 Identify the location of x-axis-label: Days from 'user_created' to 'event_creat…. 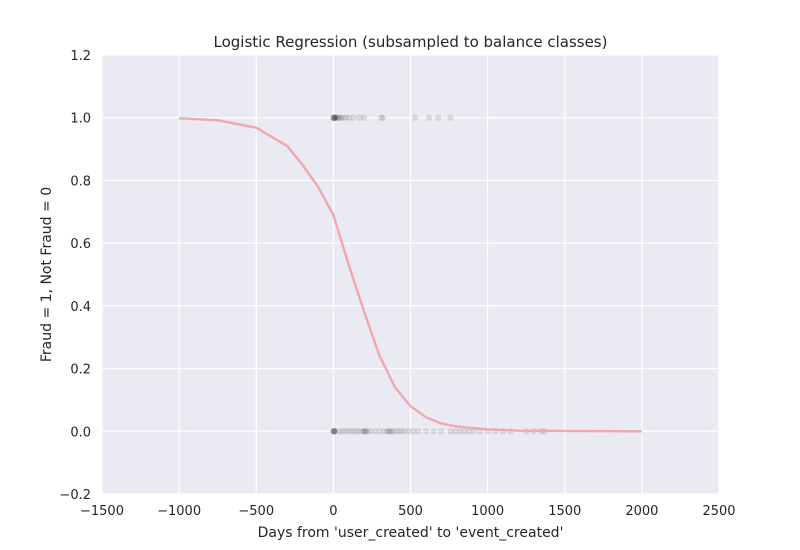
(411, 533).